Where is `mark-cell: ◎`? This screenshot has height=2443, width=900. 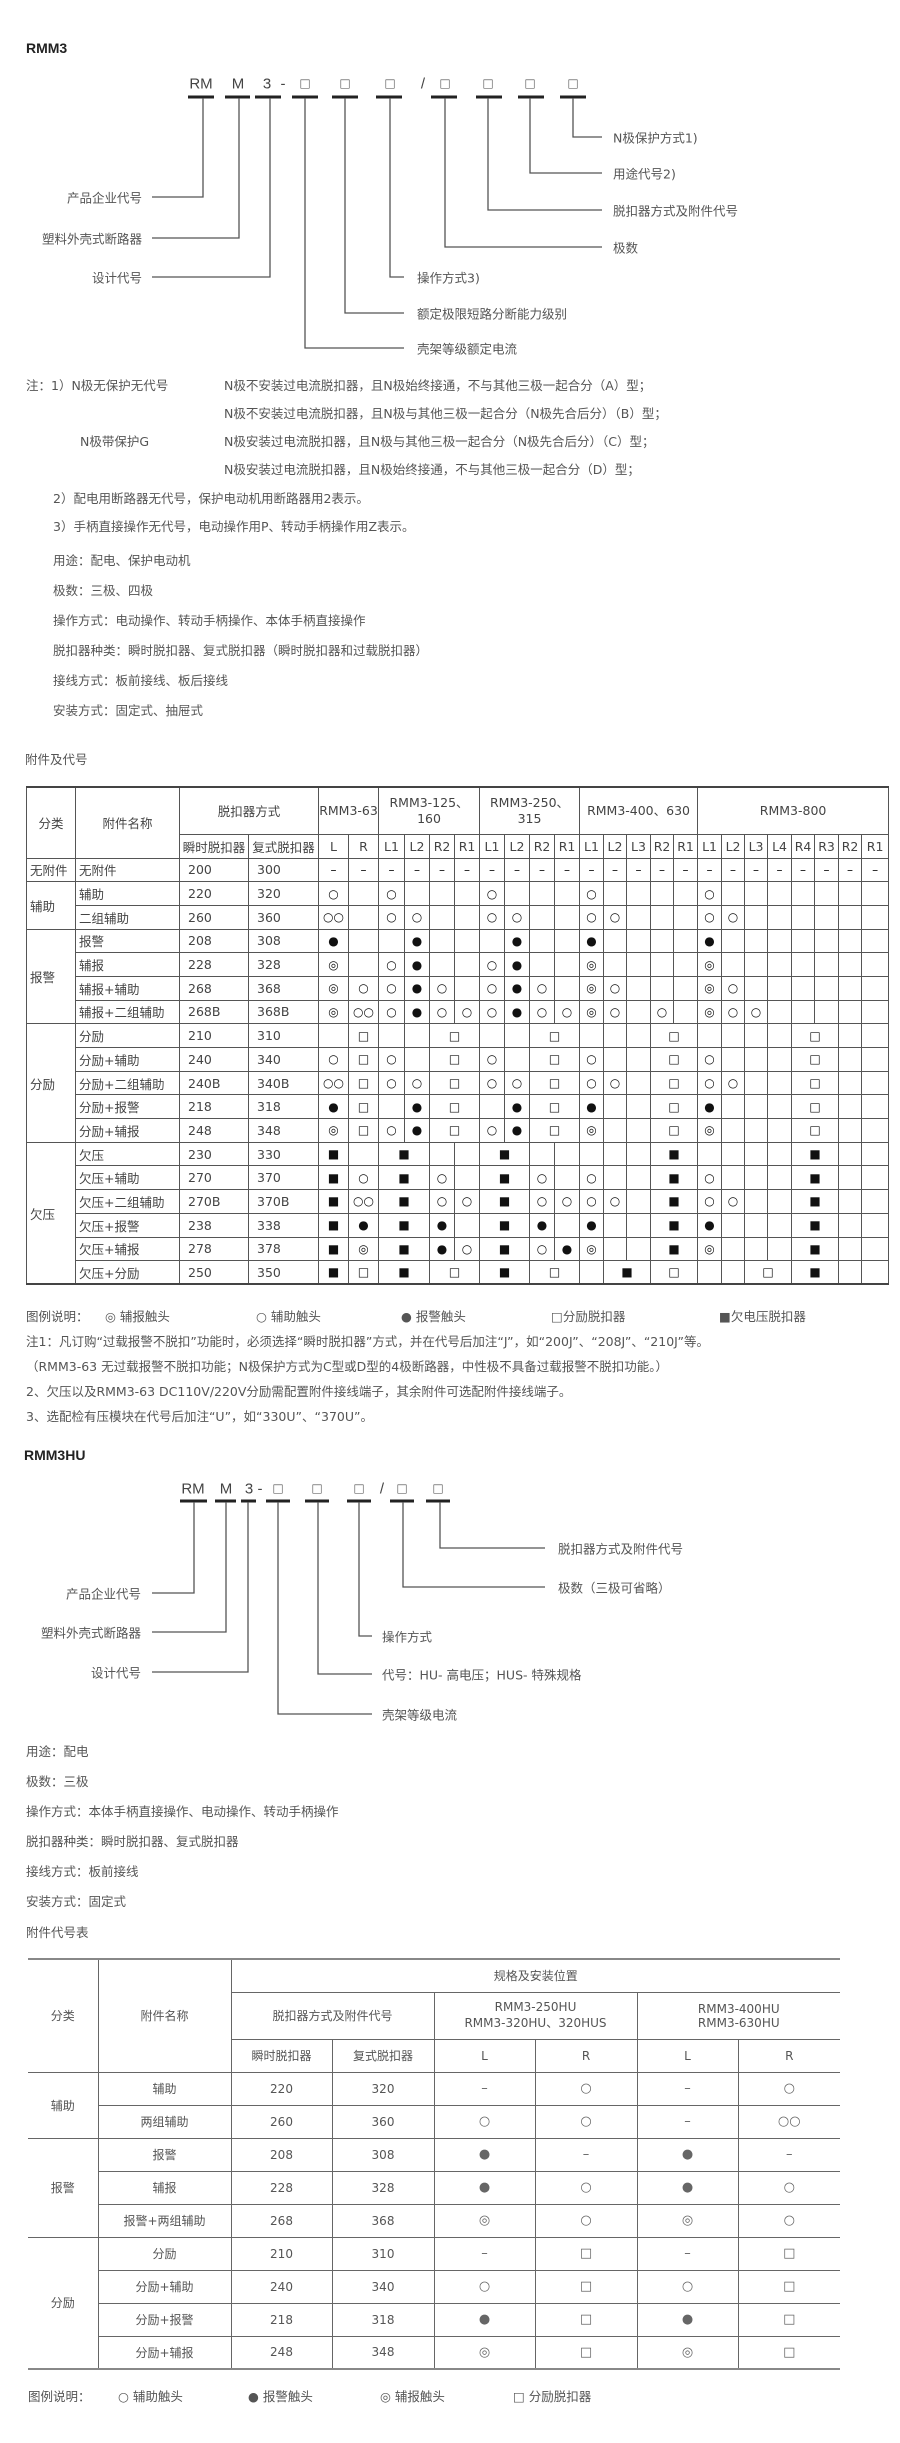 mark-cell: ◎ is located at coordinates (687, 2352).